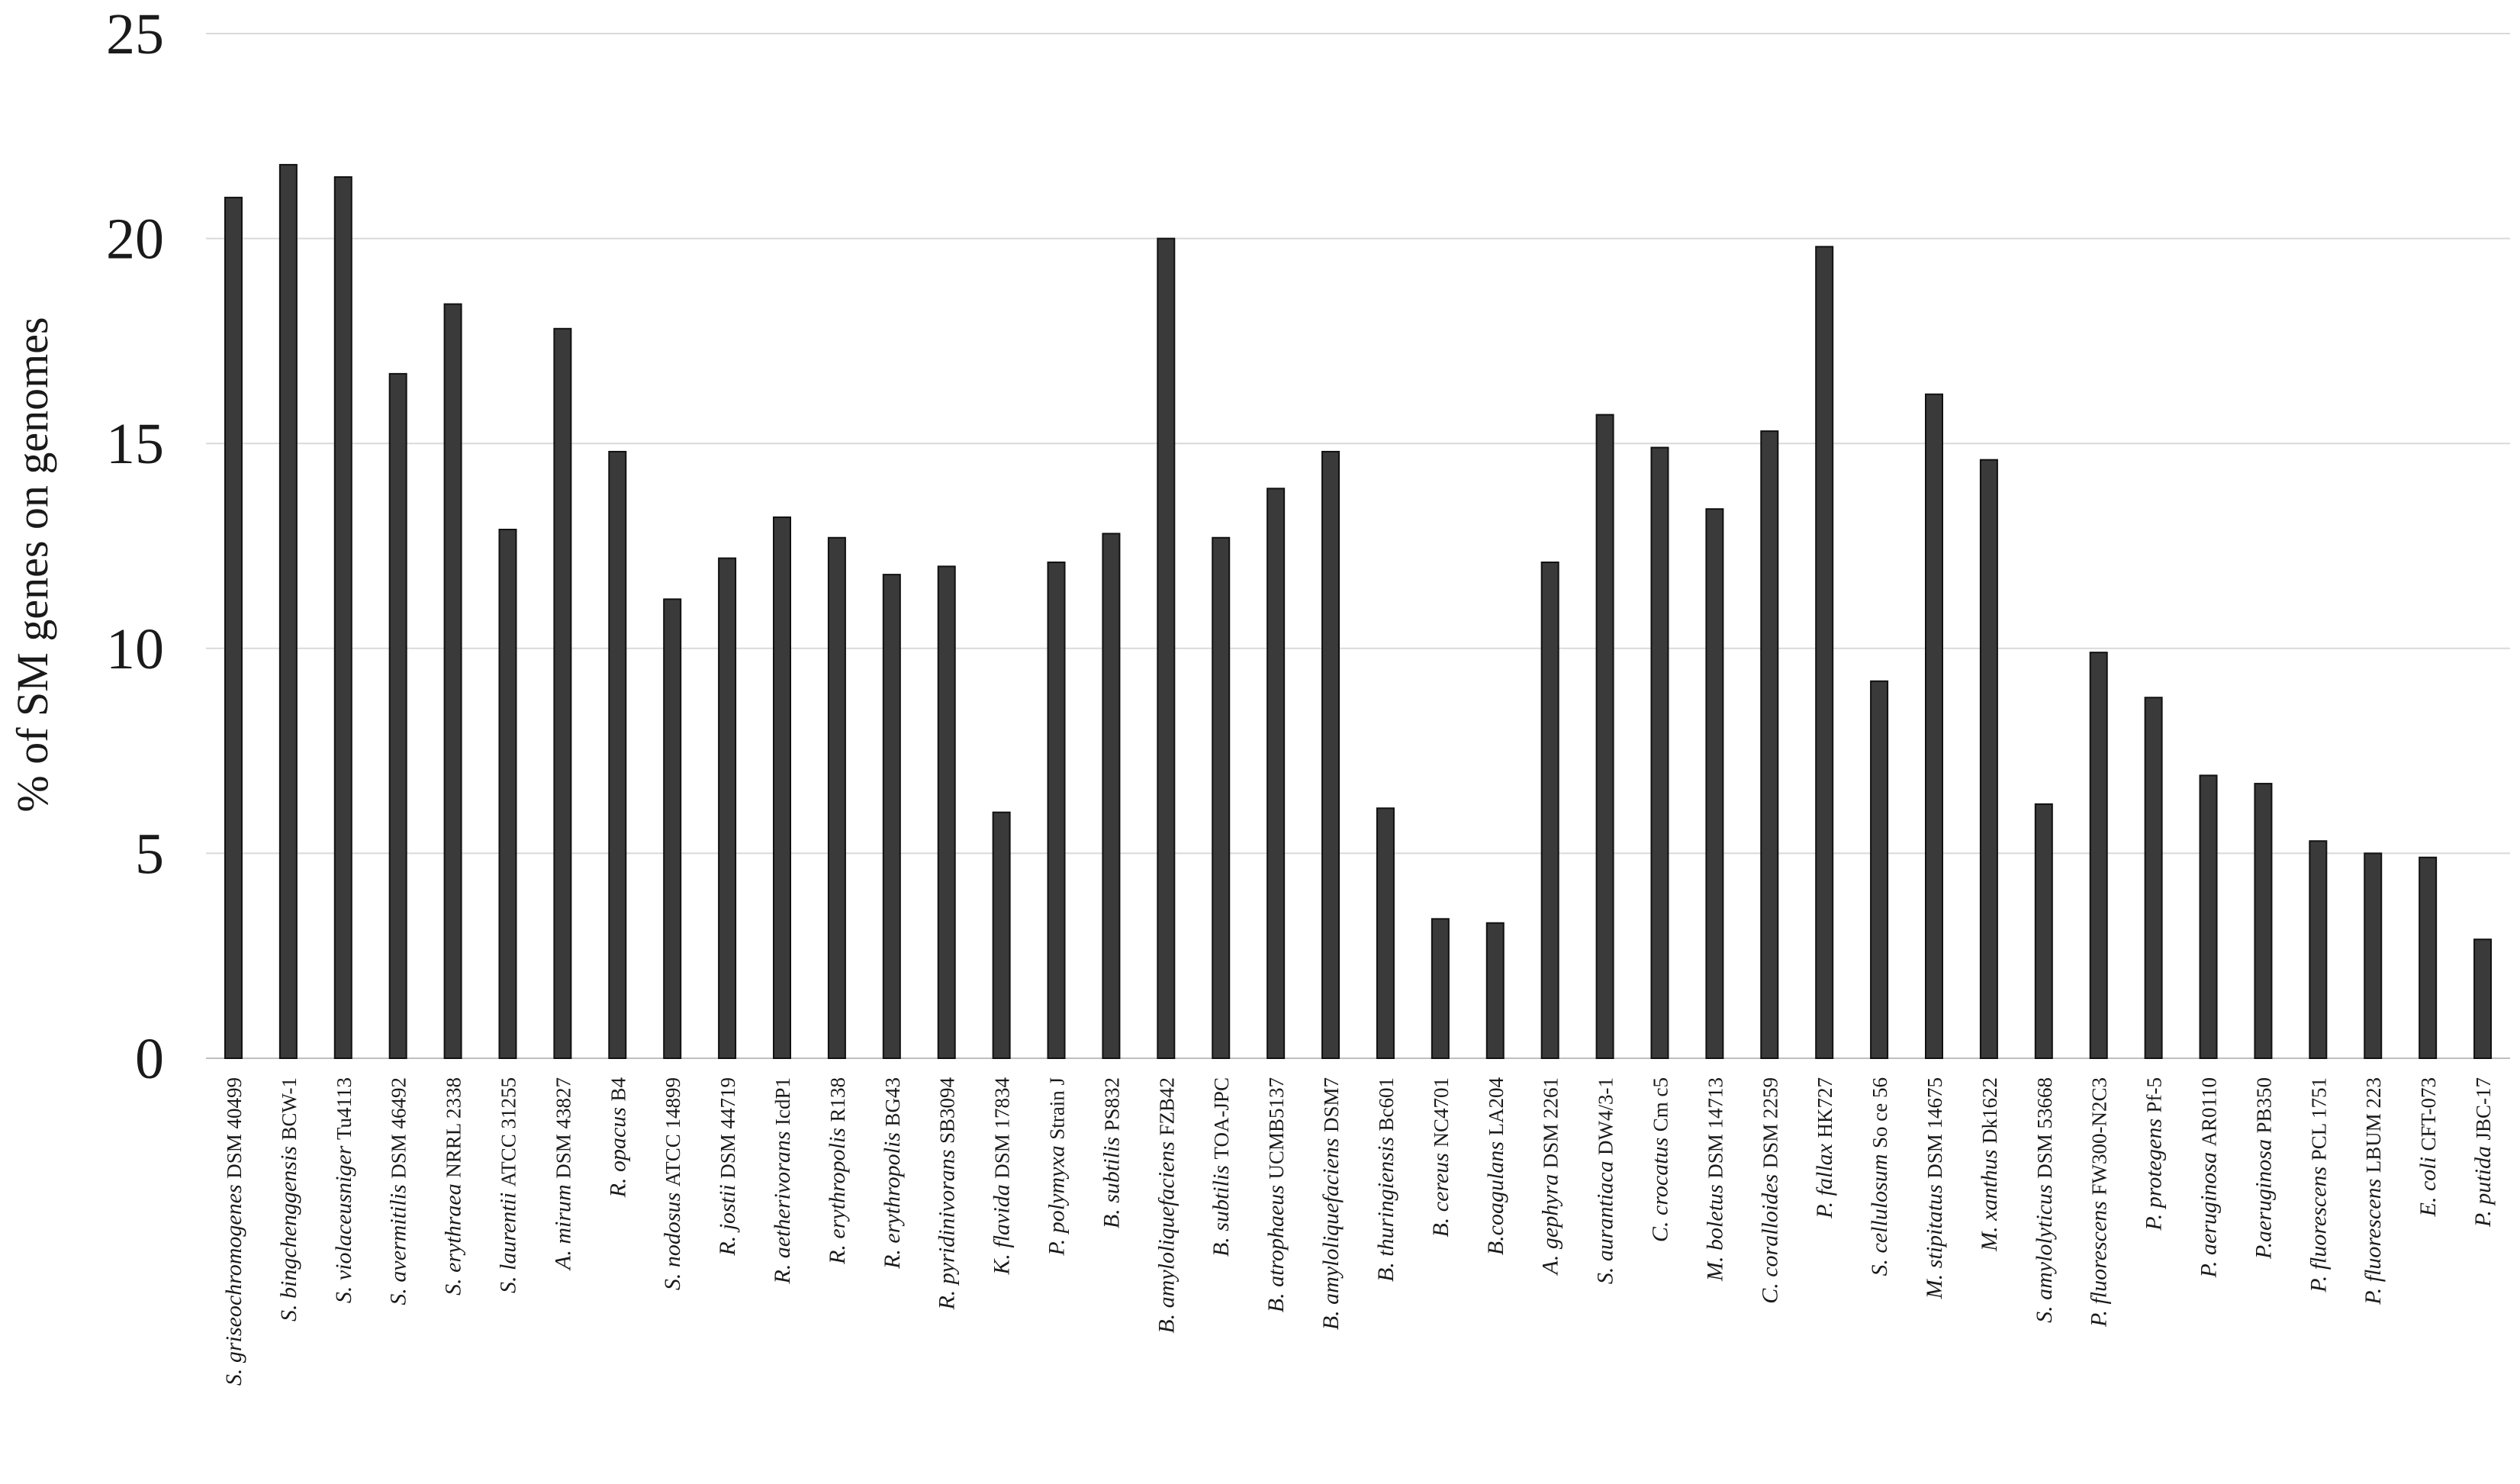  Describe the element at coordinates (2264, 1168) in the screenshot. I see `x-tick-label: P.aeruginosa PB350` at that location.